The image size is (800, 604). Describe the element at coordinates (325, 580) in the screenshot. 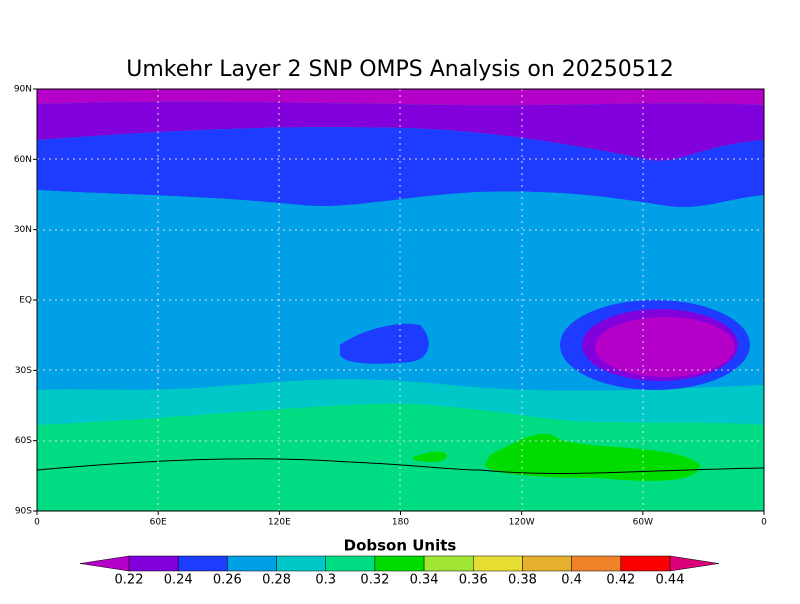

I see `colorbar-label: 0.3` at that location.